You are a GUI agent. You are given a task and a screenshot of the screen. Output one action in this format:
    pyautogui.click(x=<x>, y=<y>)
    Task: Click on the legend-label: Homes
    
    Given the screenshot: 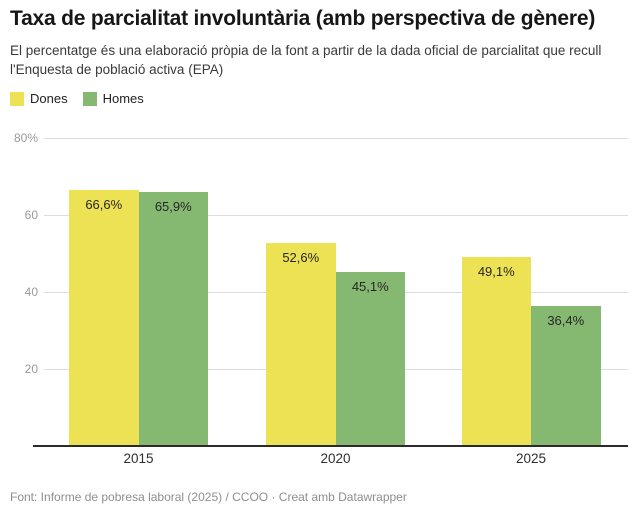 What is the action you would take?
    pyautogui.click(x=123, y=98)
    